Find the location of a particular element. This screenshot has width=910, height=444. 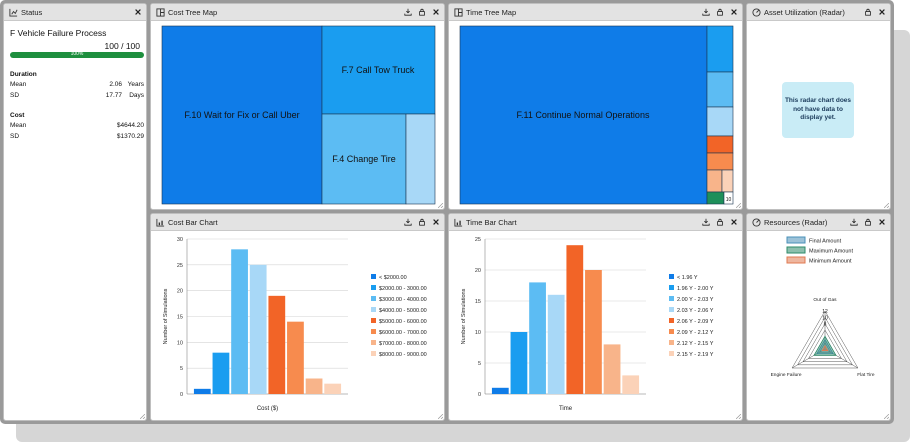

legend-label: Maximum Amount is located at coordinates (831, 252).